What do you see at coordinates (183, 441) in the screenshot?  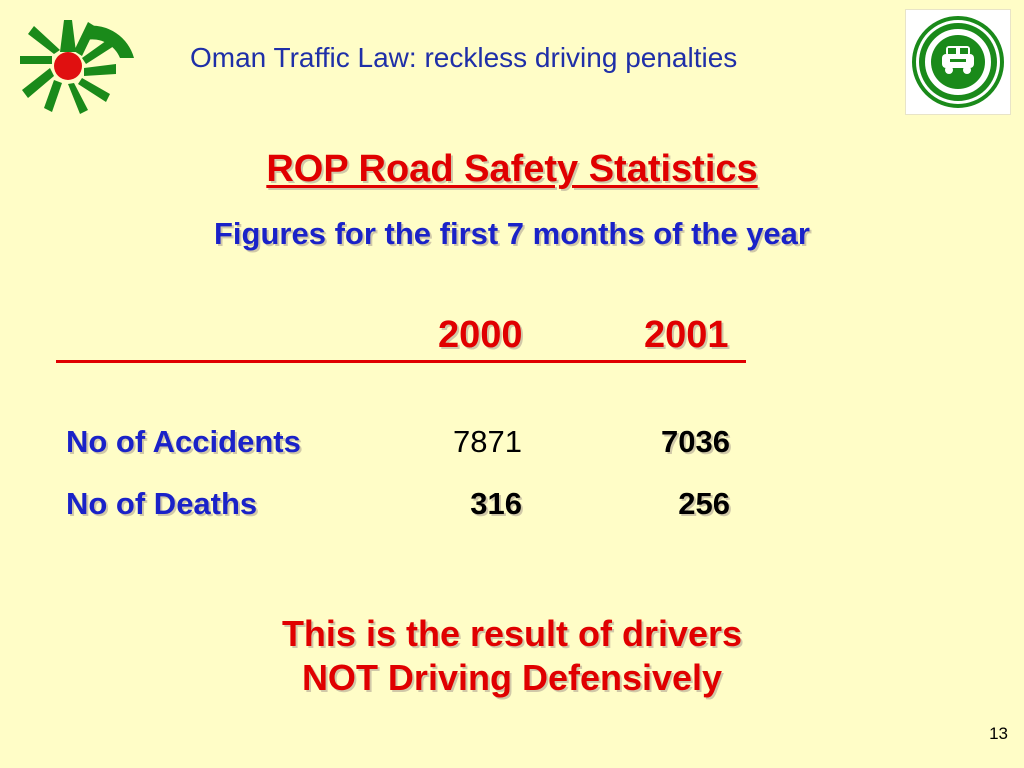 I see `row-label-accidents: No of Accidents` at bounding box center [183, 441].